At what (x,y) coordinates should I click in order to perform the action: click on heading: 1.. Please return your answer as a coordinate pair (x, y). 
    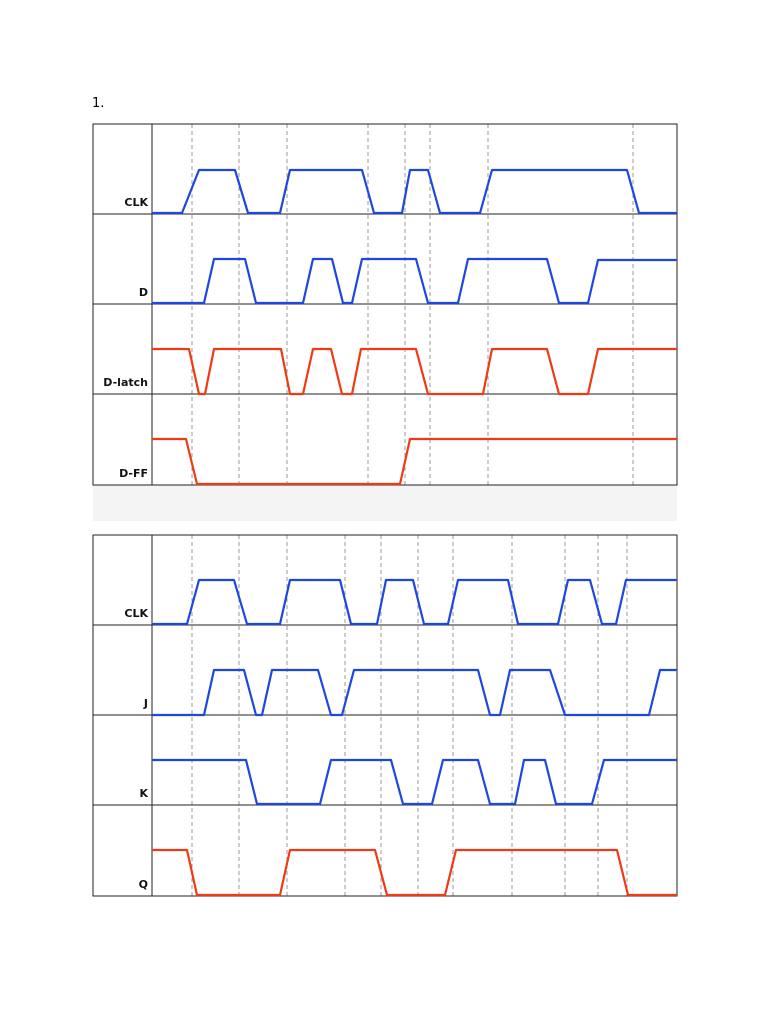
    Looking at the image, I should click on (98, 103).